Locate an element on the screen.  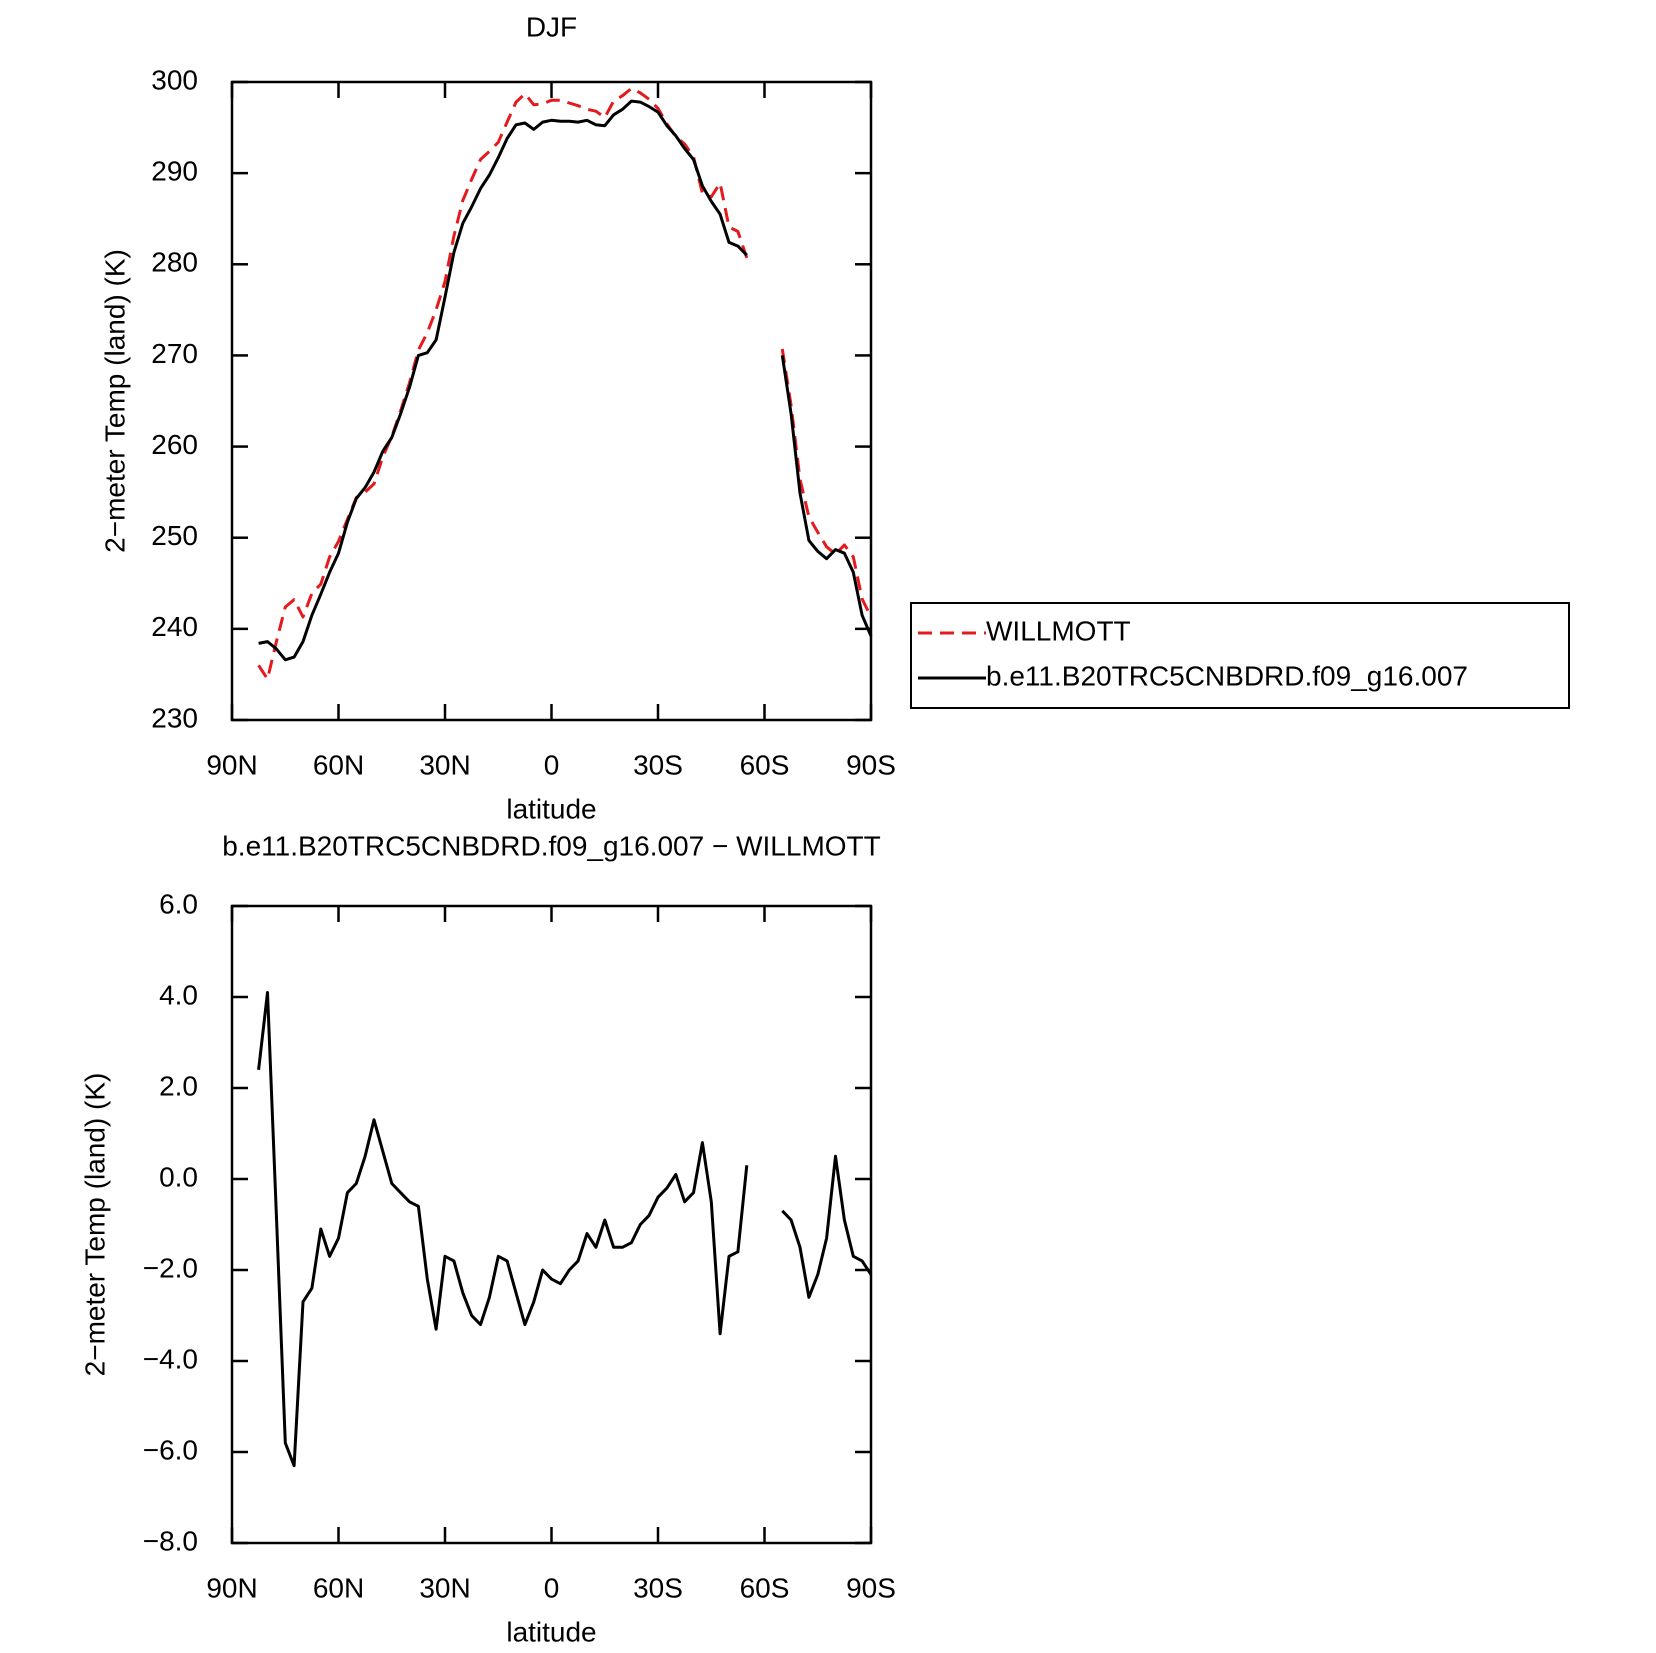
y-tick-label: 250 is located at coordinates (174, 535).